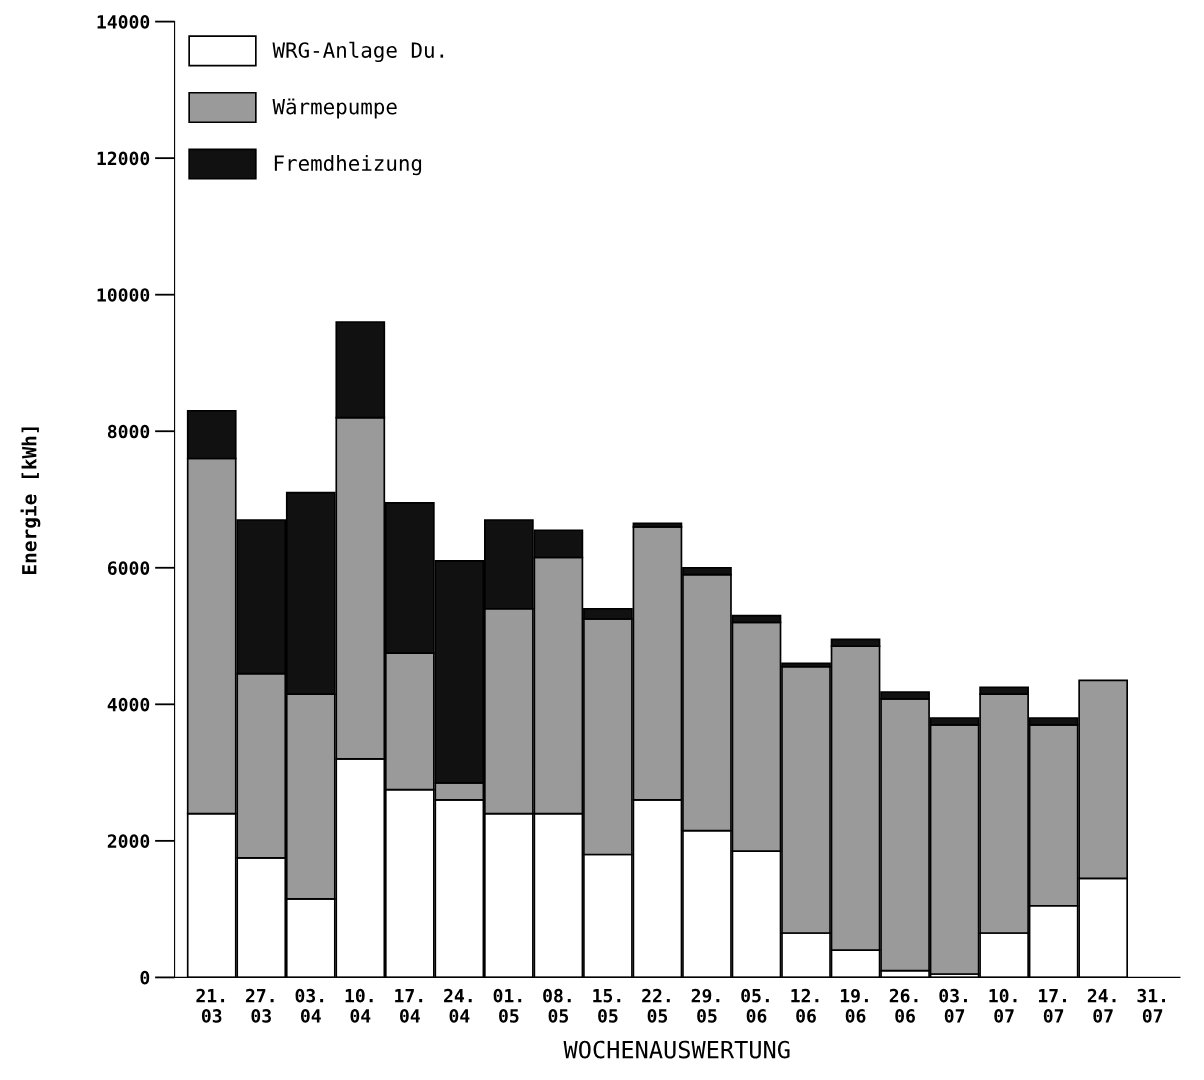  Describe the element at coordinates (359, 1005) in the screenshot. I see `x-tick-label: 10. 04` at that location.